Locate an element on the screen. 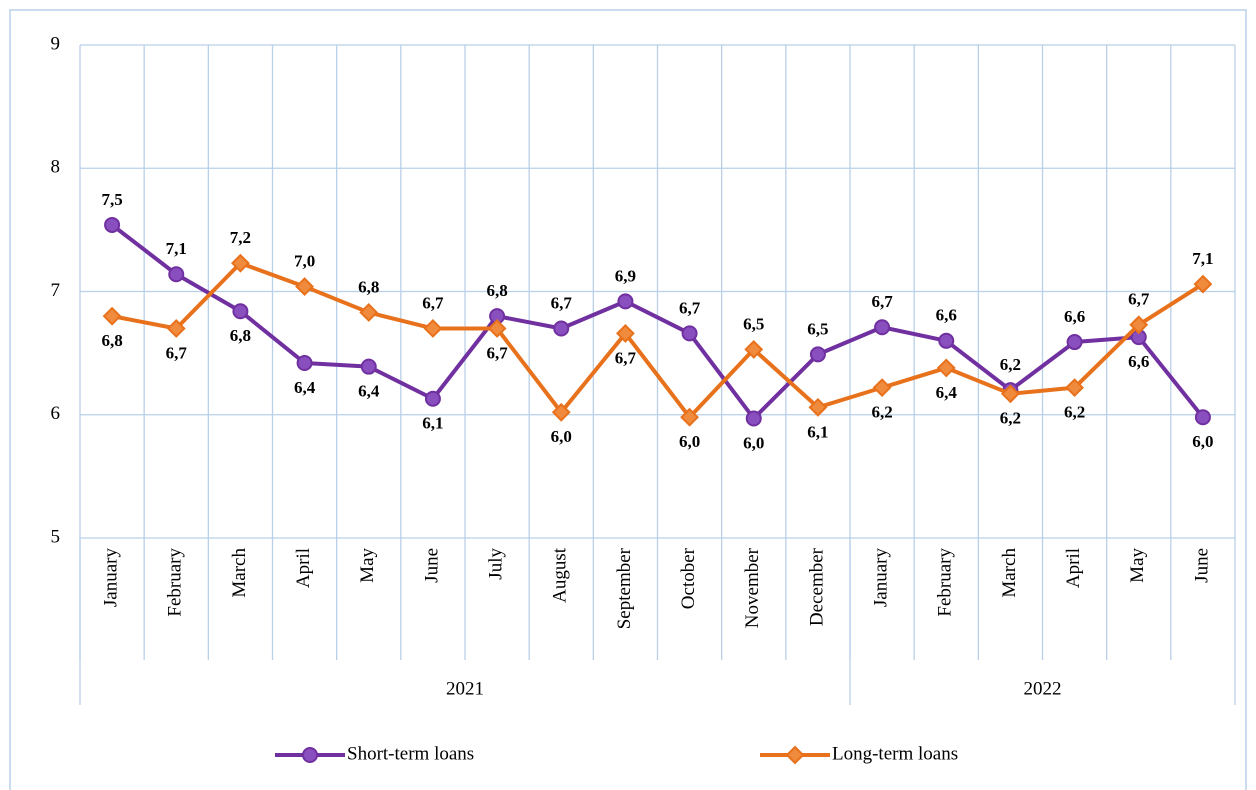 The image size is (1256, 790). x-tick-label: December is located at coordinates (816, 586).